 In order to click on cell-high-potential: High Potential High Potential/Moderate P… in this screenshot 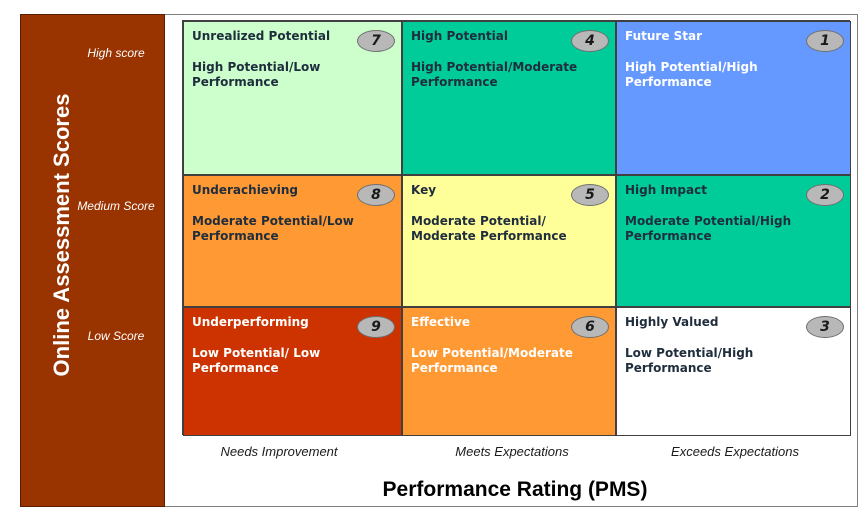, I will do `click(509, 98)`.